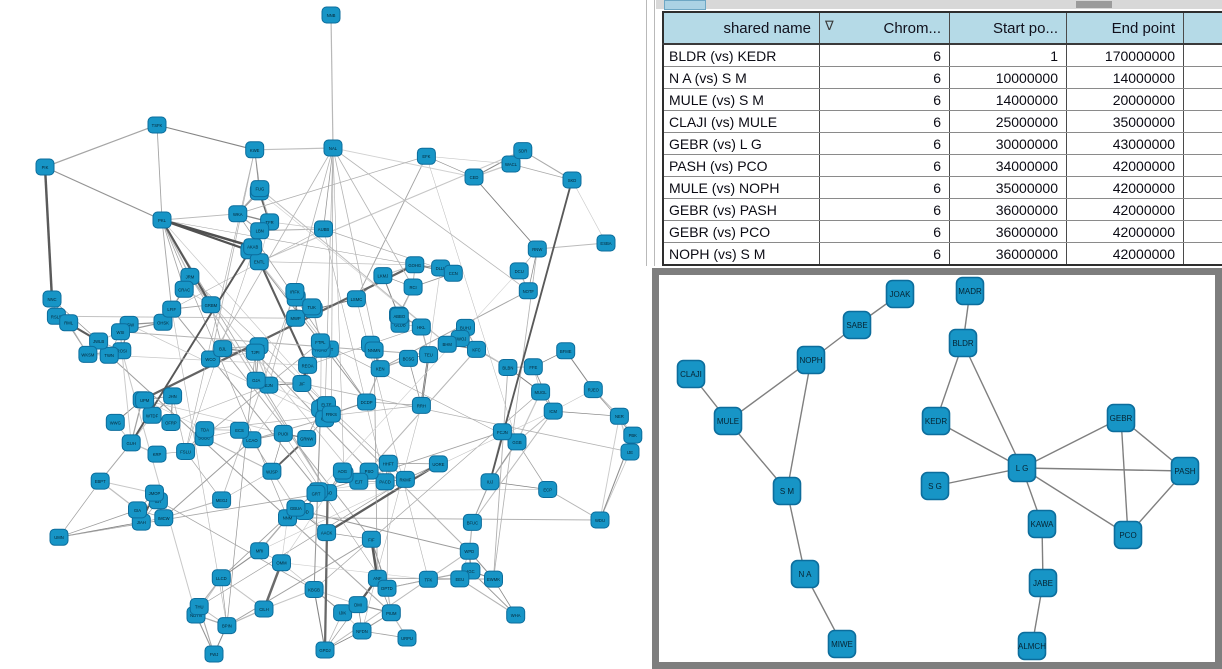  I want to click on network-node: EWMK, so click(493, 579).